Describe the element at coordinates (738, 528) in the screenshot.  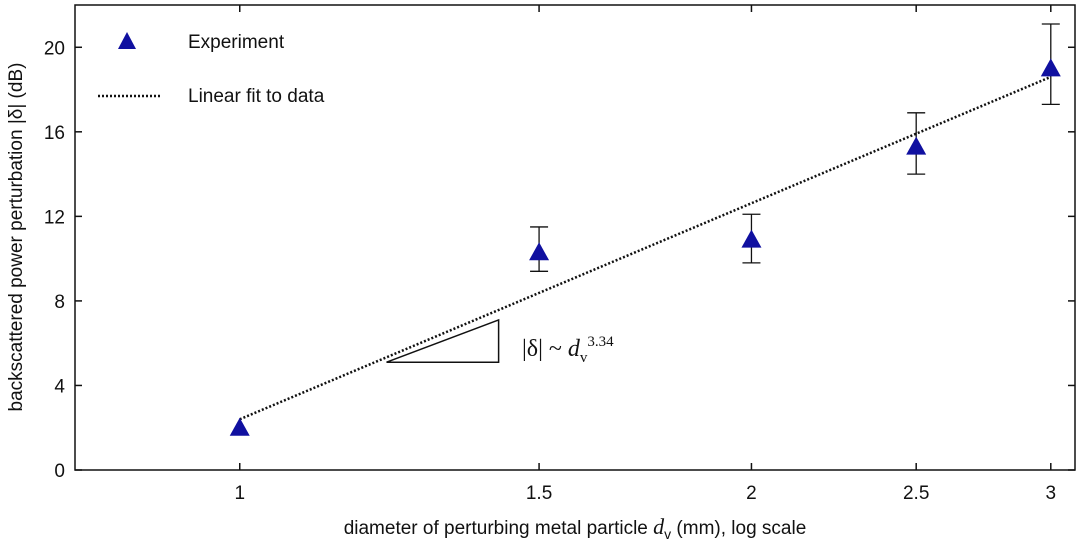
I see `x-axis-label-suffix: (mm), log scale` at that location.